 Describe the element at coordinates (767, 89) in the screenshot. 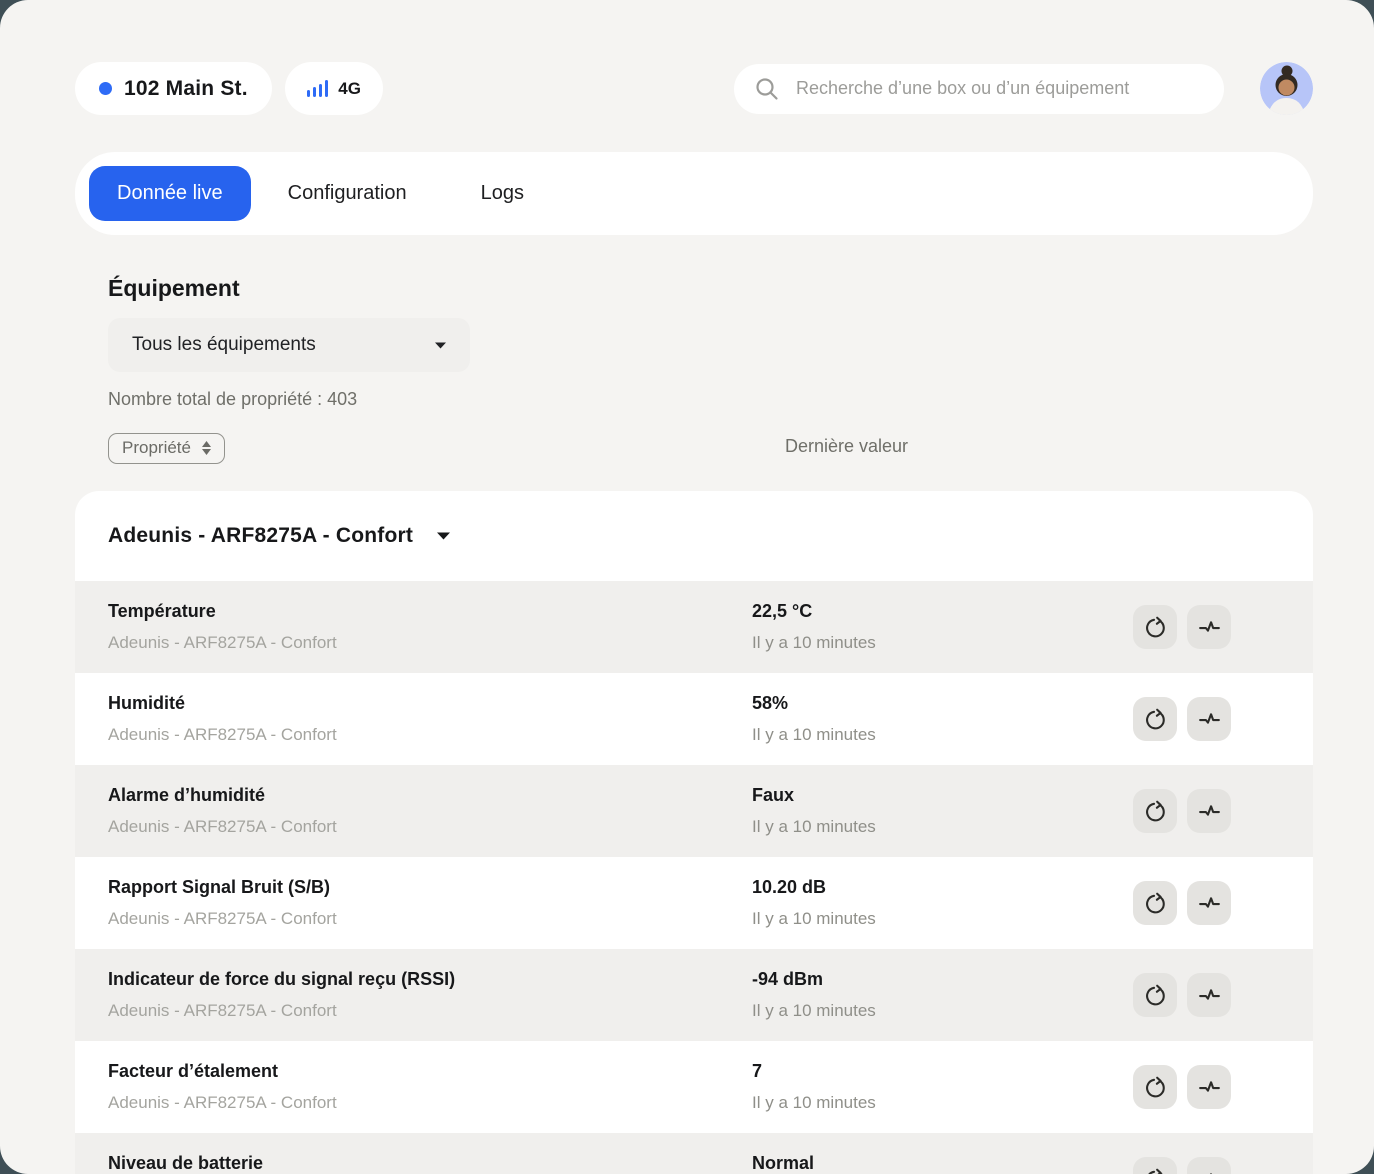

I see `search-icon` at that location.